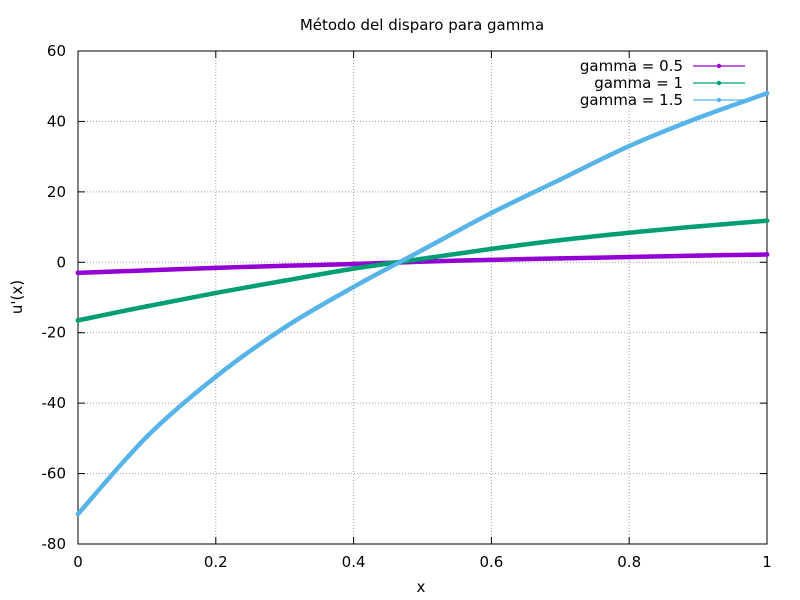  Describe the element at coordinates (422, 25) in the screenshot. I see `chart-title: Método del disparo para gamma` at that location.